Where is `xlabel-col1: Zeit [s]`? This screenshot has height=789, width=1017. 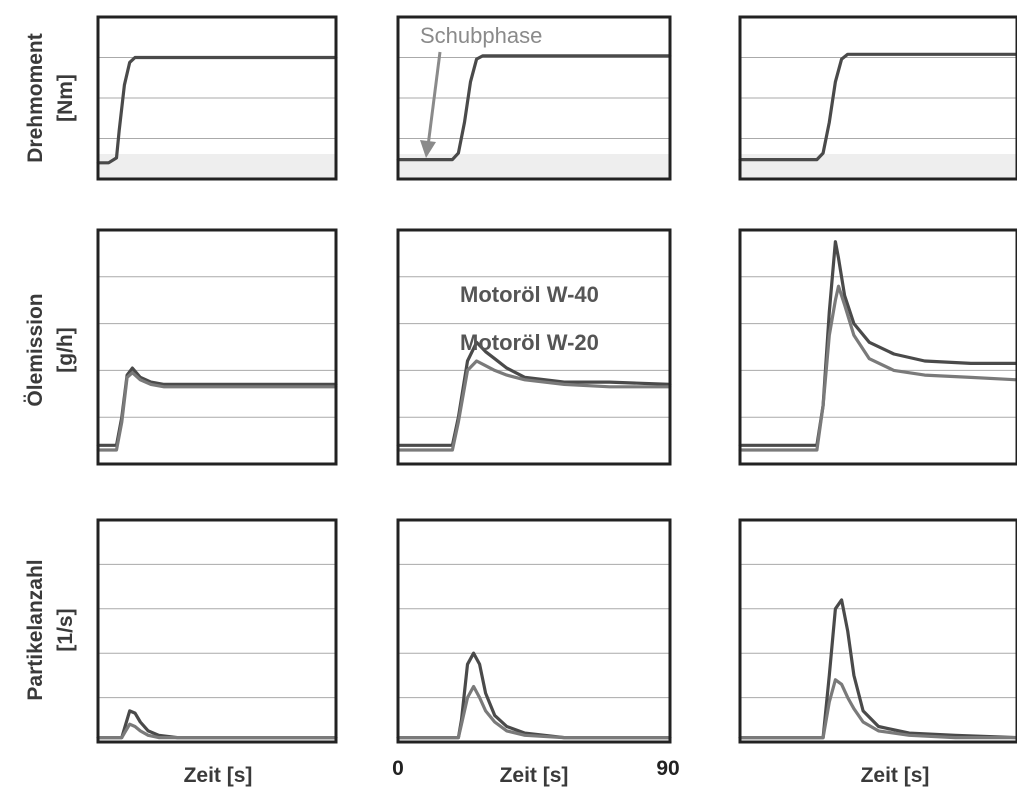 xlabel-col1: Zeit [s] is located at coordinates (218, 775).